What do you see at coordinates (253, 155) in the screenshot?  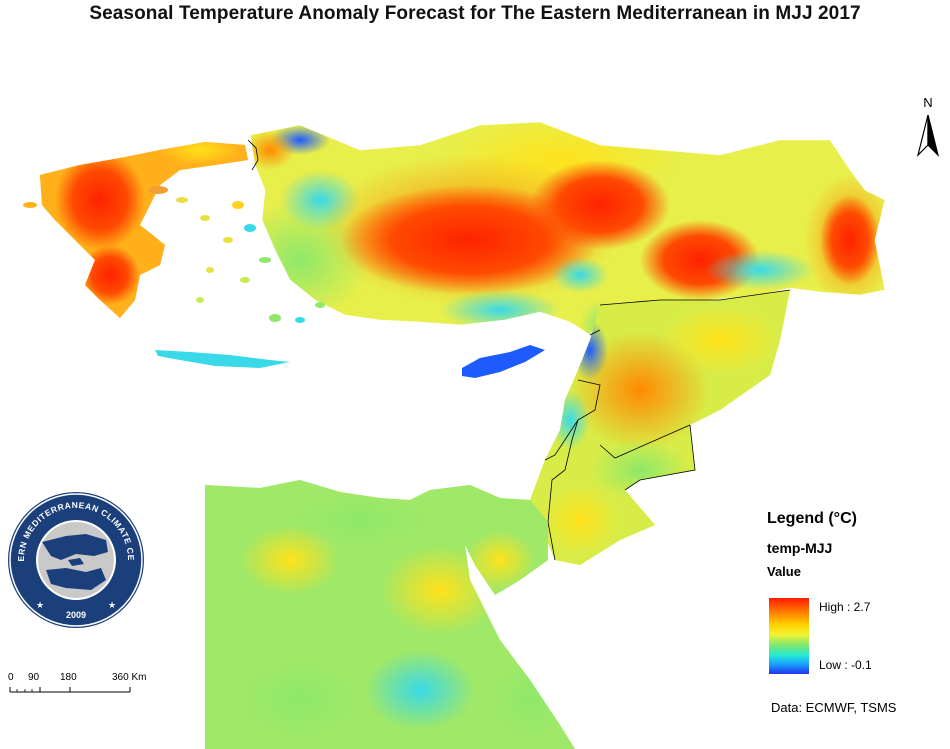 I see `turkey-greece-border` at bounding box center [253, 155].